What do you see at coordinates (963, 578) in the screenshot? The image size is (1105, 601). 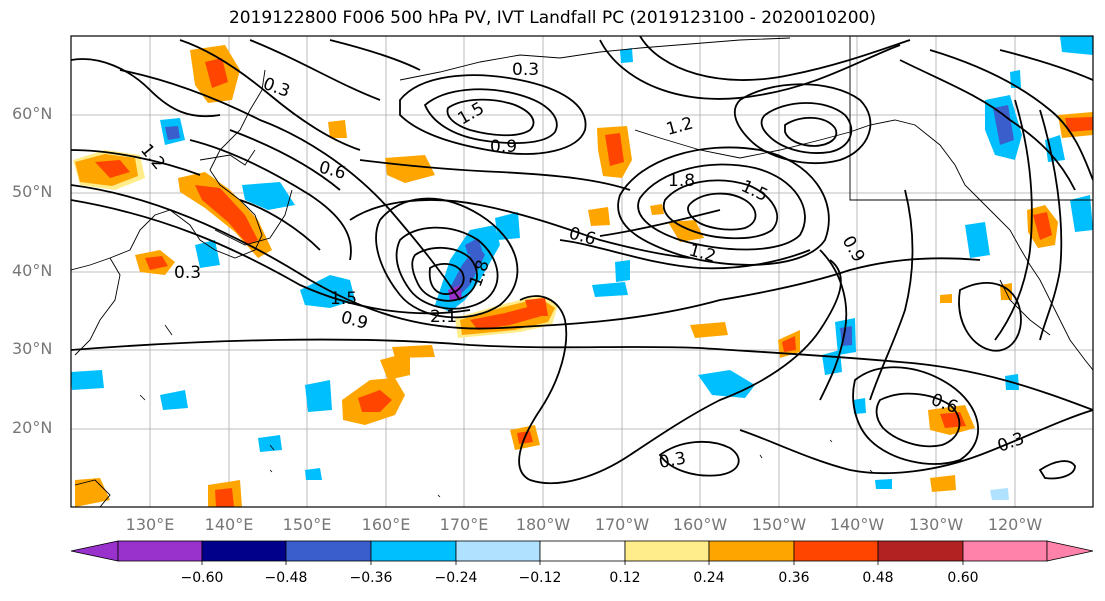 I see `colorbar-tick-label: 0.60` at bounding box center [963, 578].